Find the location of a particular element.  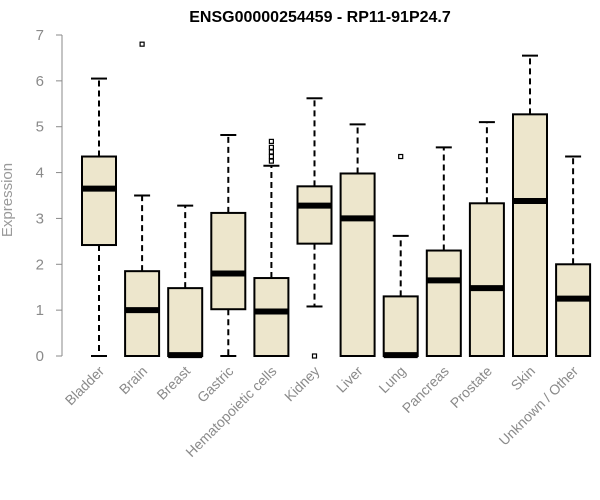

chart-title: ENSG00000254459 - RP11-91P24.7 is located at coordinates (320, 17).